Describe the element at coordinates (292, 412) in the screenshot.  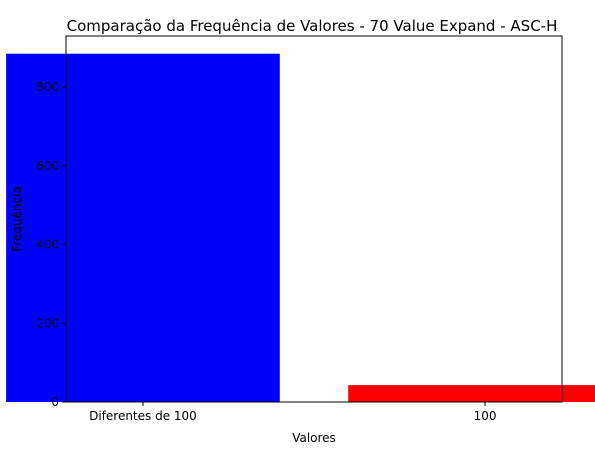
I see `x-axis: Diferentes de 100 100` at that location.